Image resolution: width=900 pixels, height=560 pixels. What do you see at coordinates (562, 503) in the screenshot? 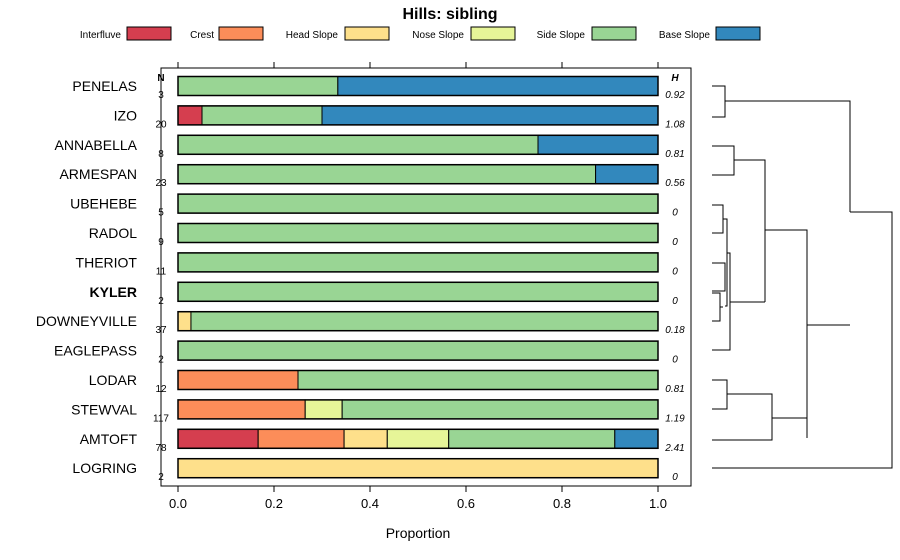
I see `x-tick-label: 0.8` at bounding box center [562, 503].